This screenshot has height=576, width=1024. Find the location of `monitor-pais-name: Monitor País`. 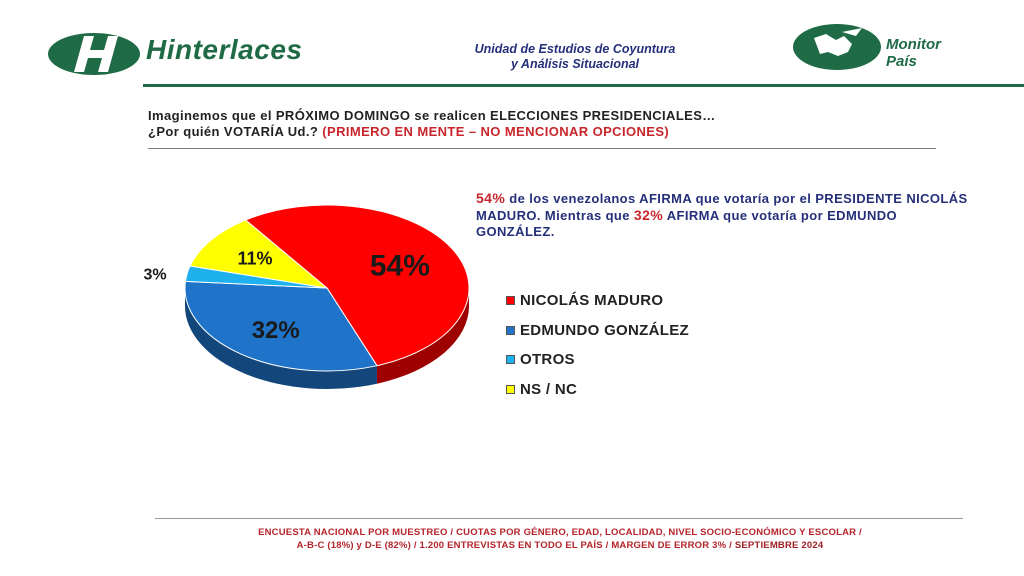

monitor-pais-name: Monitor País is located at coordinates (913, 53).